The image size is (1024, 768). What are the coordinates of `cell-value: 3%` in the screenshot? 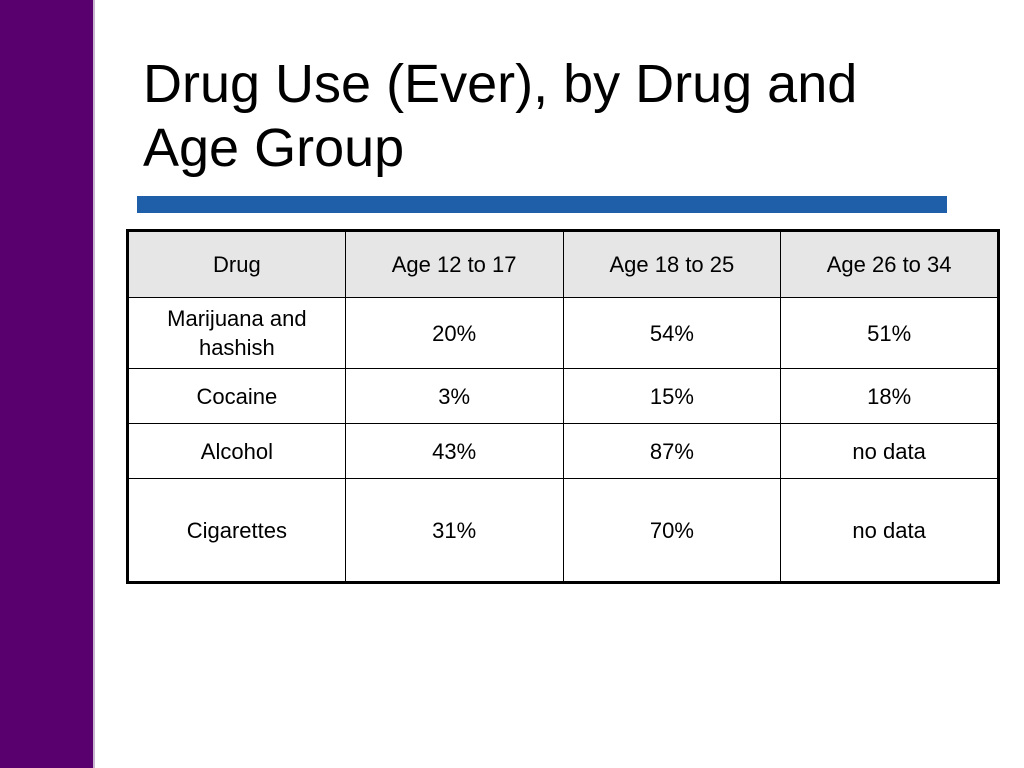 It's located at (454, 396).